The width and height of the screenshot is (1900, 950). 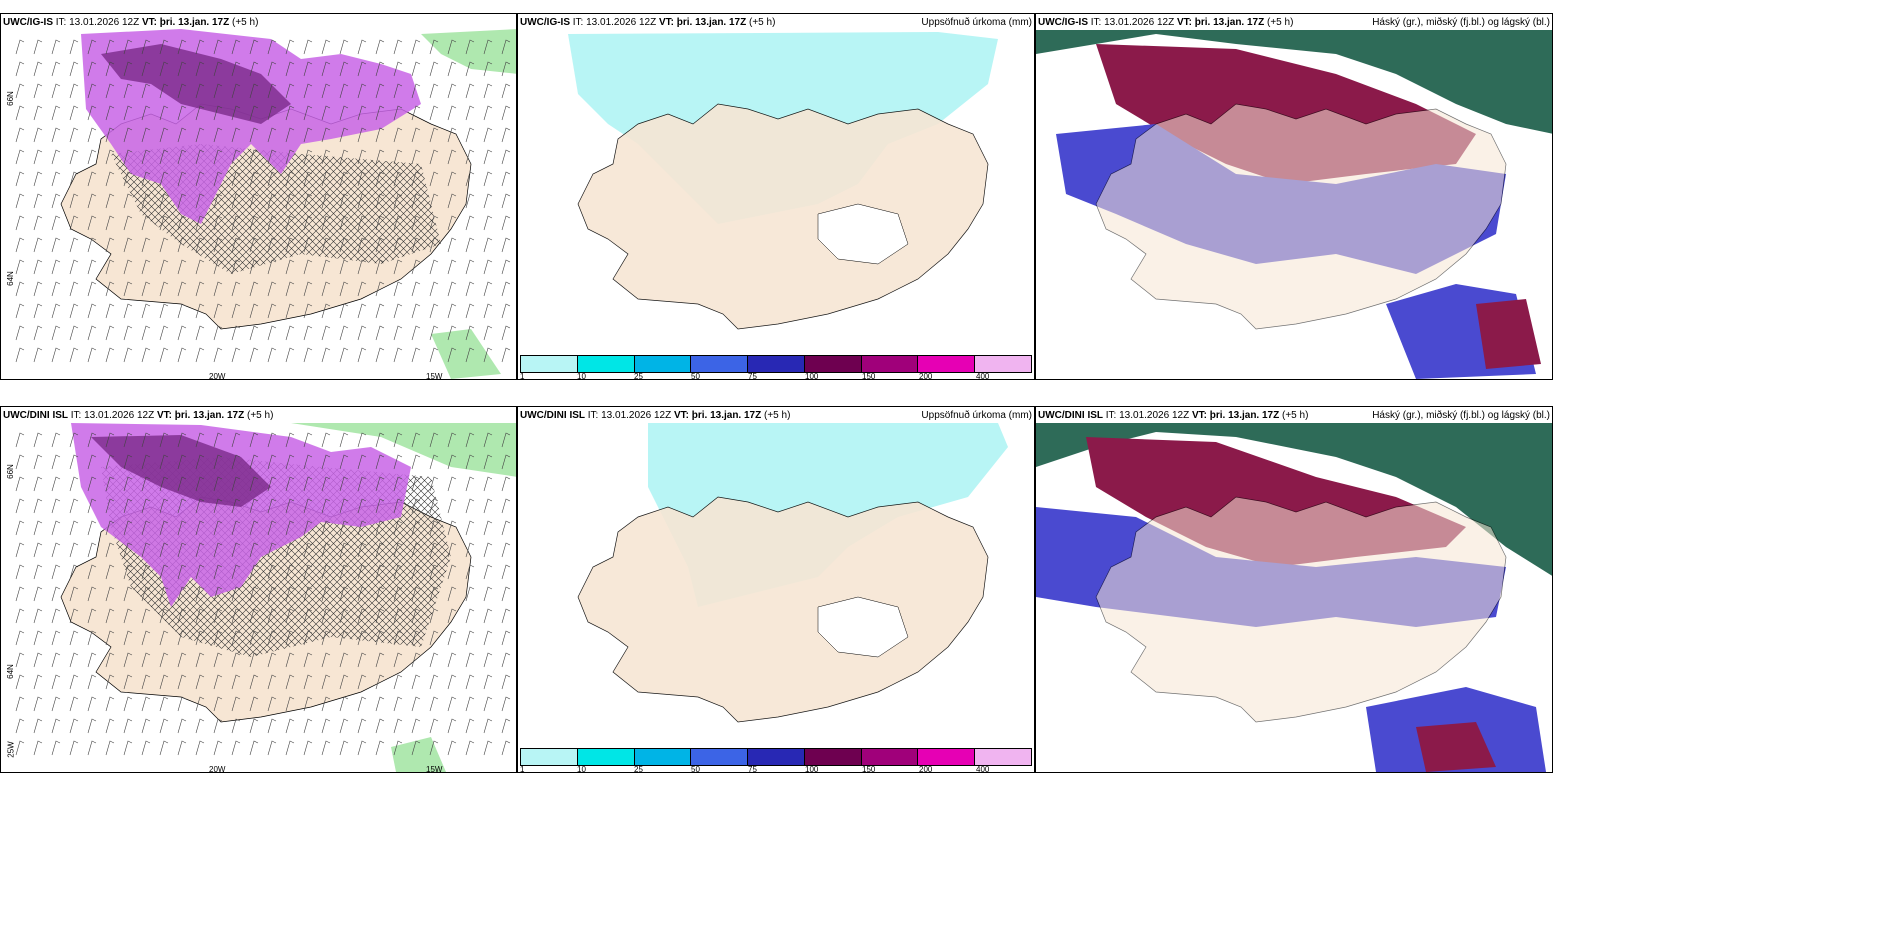 What do you see at coordinates (1301, 216) in the screenshot?
I see `iceland-land` at bounding box center [1301, 216].